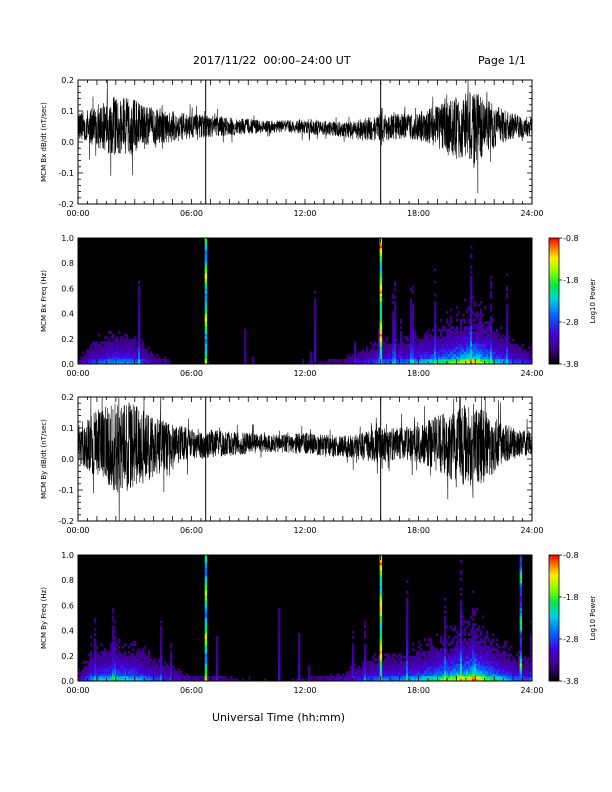 This screenshot has height=792, width=612. Describe the element at coordinates (191, 373) in the screenshot. I see `x-tick-label: 06:00` at that location.